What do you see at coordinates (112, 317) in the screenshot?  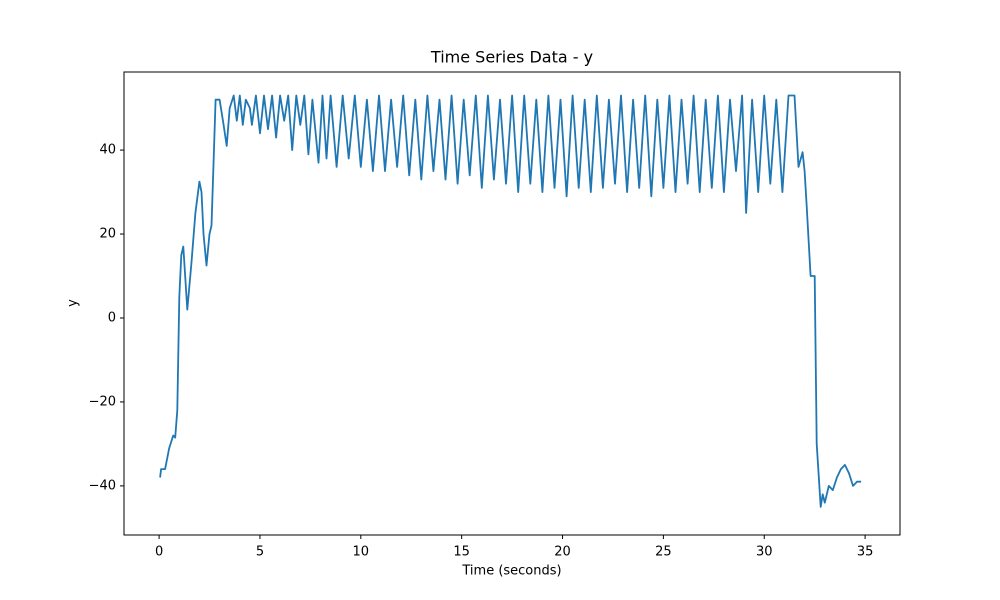 I see `y-tick-label: 0` at bounding box center [112, 317].